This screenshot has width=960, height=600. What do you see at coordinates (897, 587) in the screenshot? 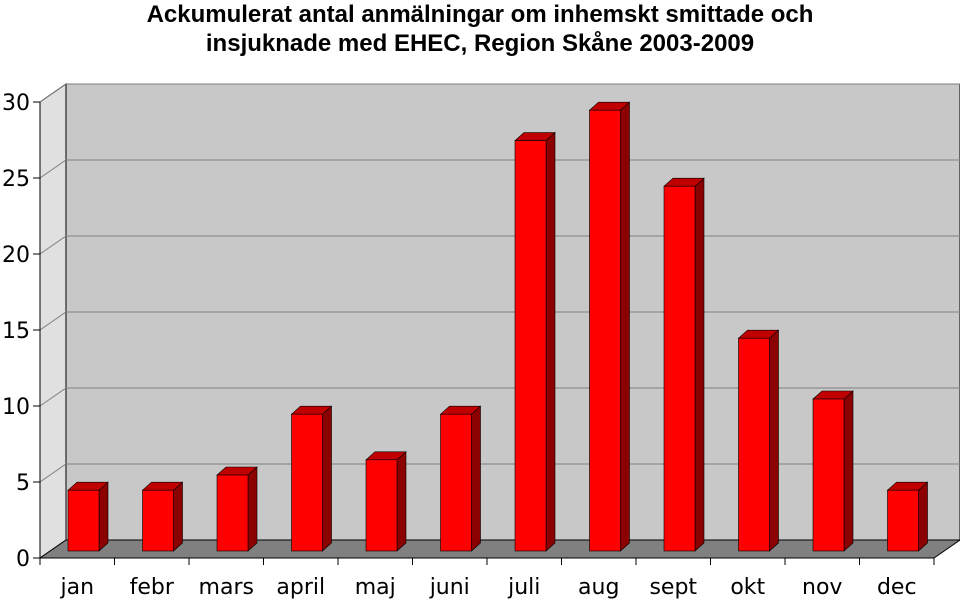
I see `x-tick-label: dec` at bounding box center [897, 587].